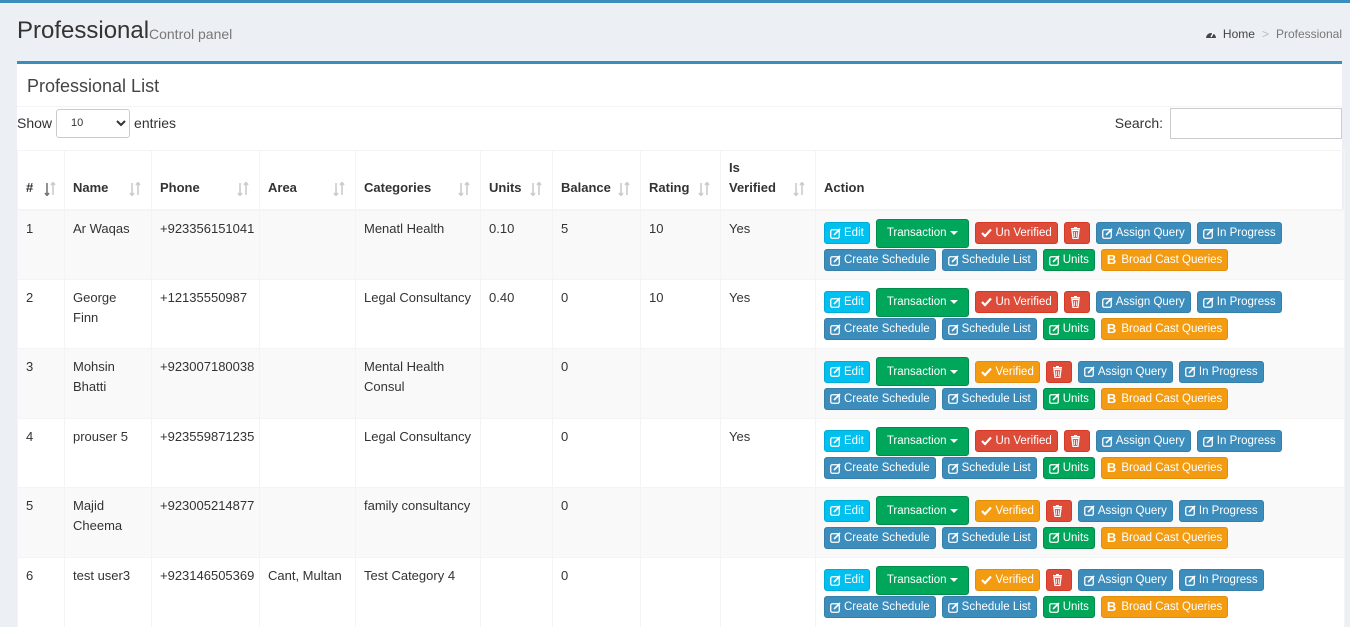 Image resolution: width=1350 pixels, height=627 pixels. Describe the element at coordinates (1238, 34) in the screenshot. I see `breadcrumb-home-link: Home` at that location.